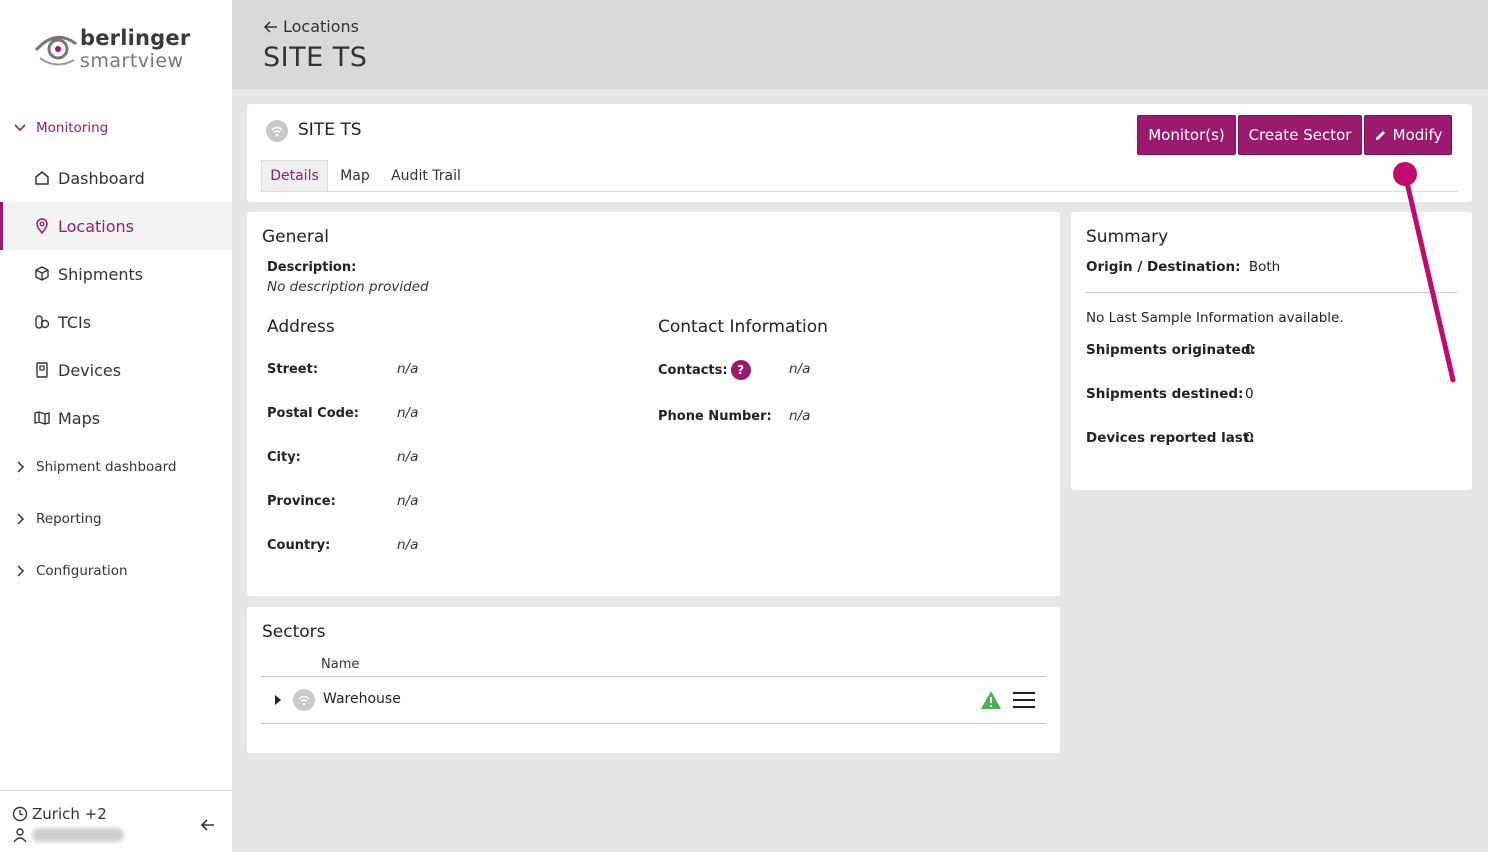 This screenshot has width=1488, height=852. What do you see at coordinates (408, 369) in the screenshot?
I see `street-value: n/a` at bounding box center [408, 369].